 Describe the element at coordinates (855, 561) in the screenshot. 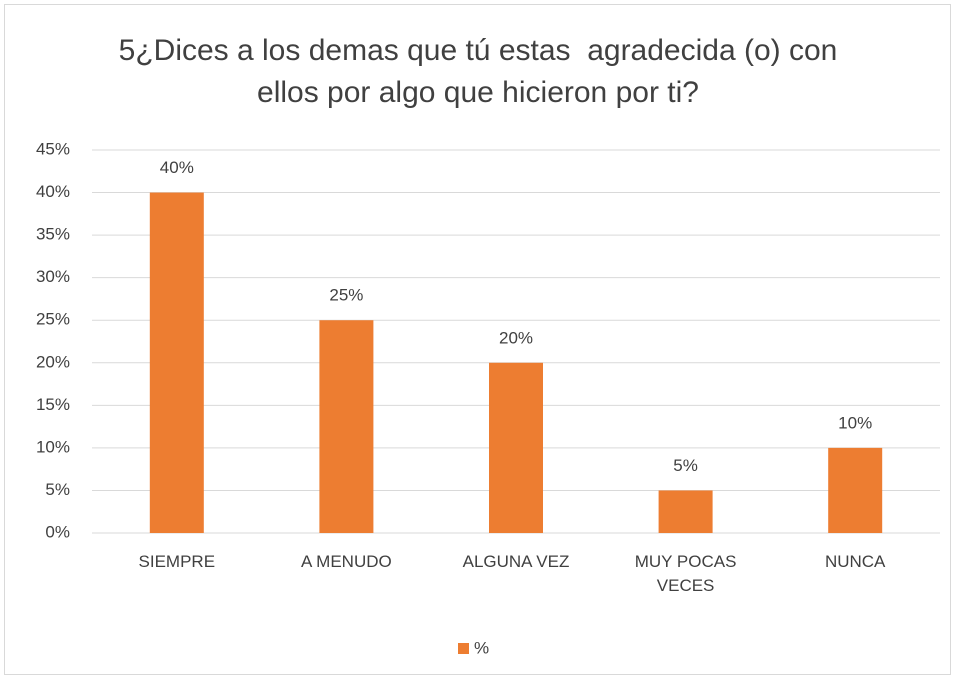

I see `x-tick-label: NUNCA` at that location.